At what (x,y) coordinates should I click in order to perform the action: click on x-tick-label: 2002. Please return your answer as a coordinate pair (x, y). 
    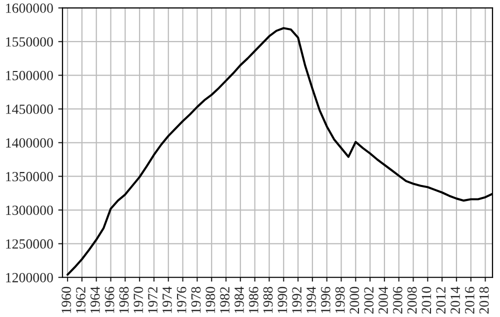
    Looking at the image, I should click on (369, 300).